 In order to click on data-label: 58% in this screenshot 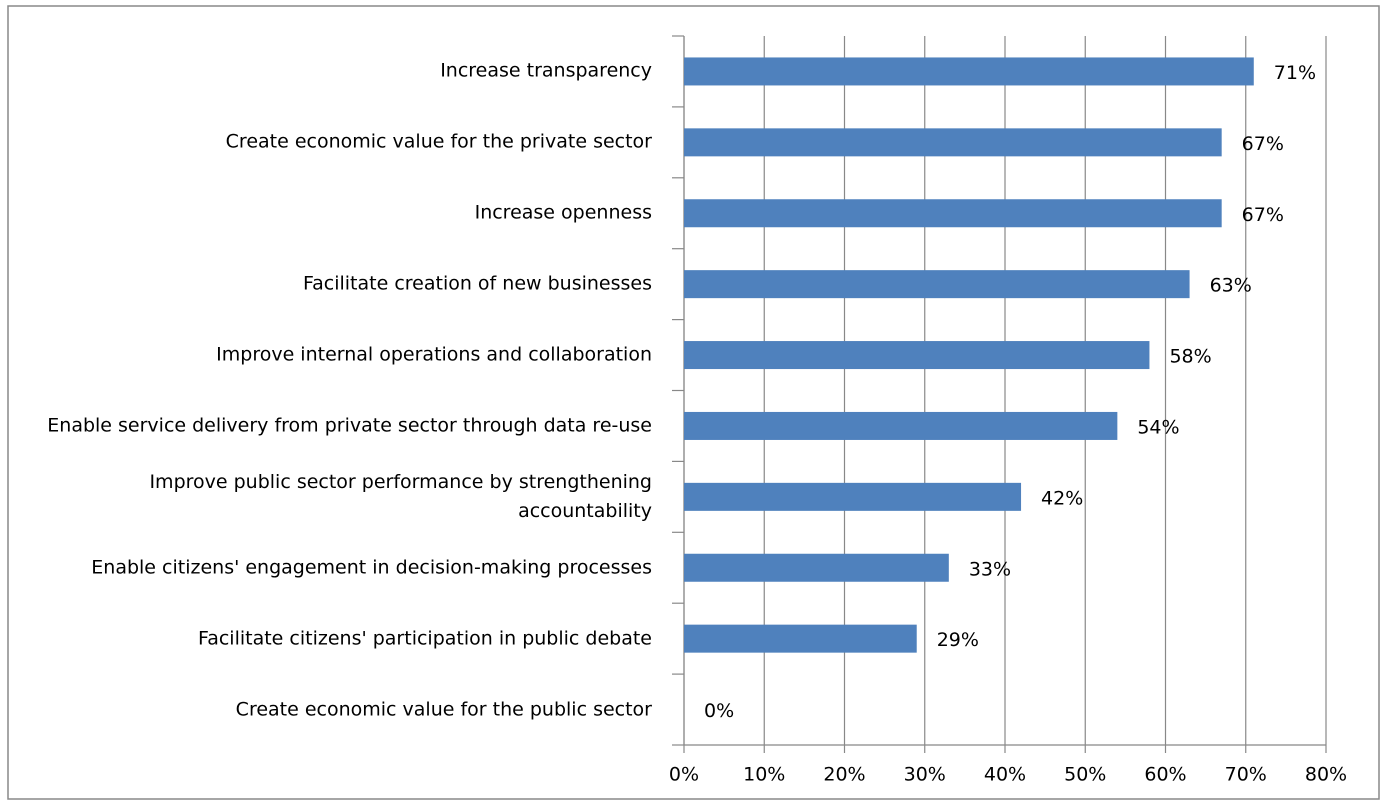, I will do `click(1190, 357)`.